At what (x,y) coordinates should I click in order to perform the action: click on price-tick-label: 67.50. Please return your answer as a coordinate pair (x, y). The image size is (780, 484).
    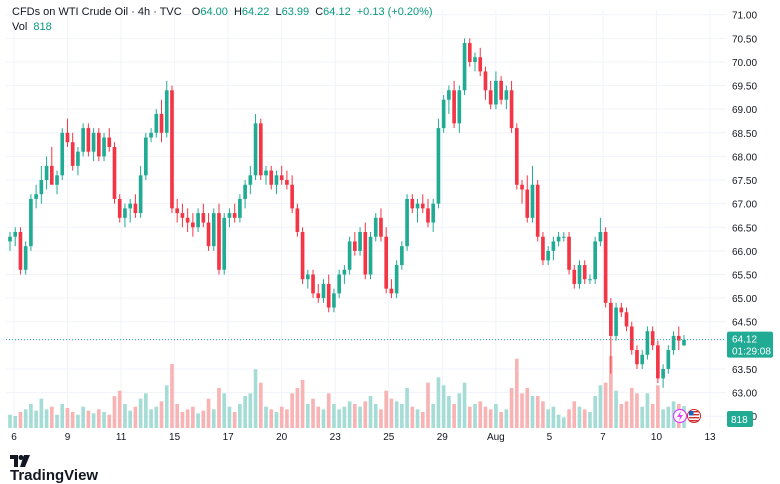
    Looking at the image, I should click on (744, 181).